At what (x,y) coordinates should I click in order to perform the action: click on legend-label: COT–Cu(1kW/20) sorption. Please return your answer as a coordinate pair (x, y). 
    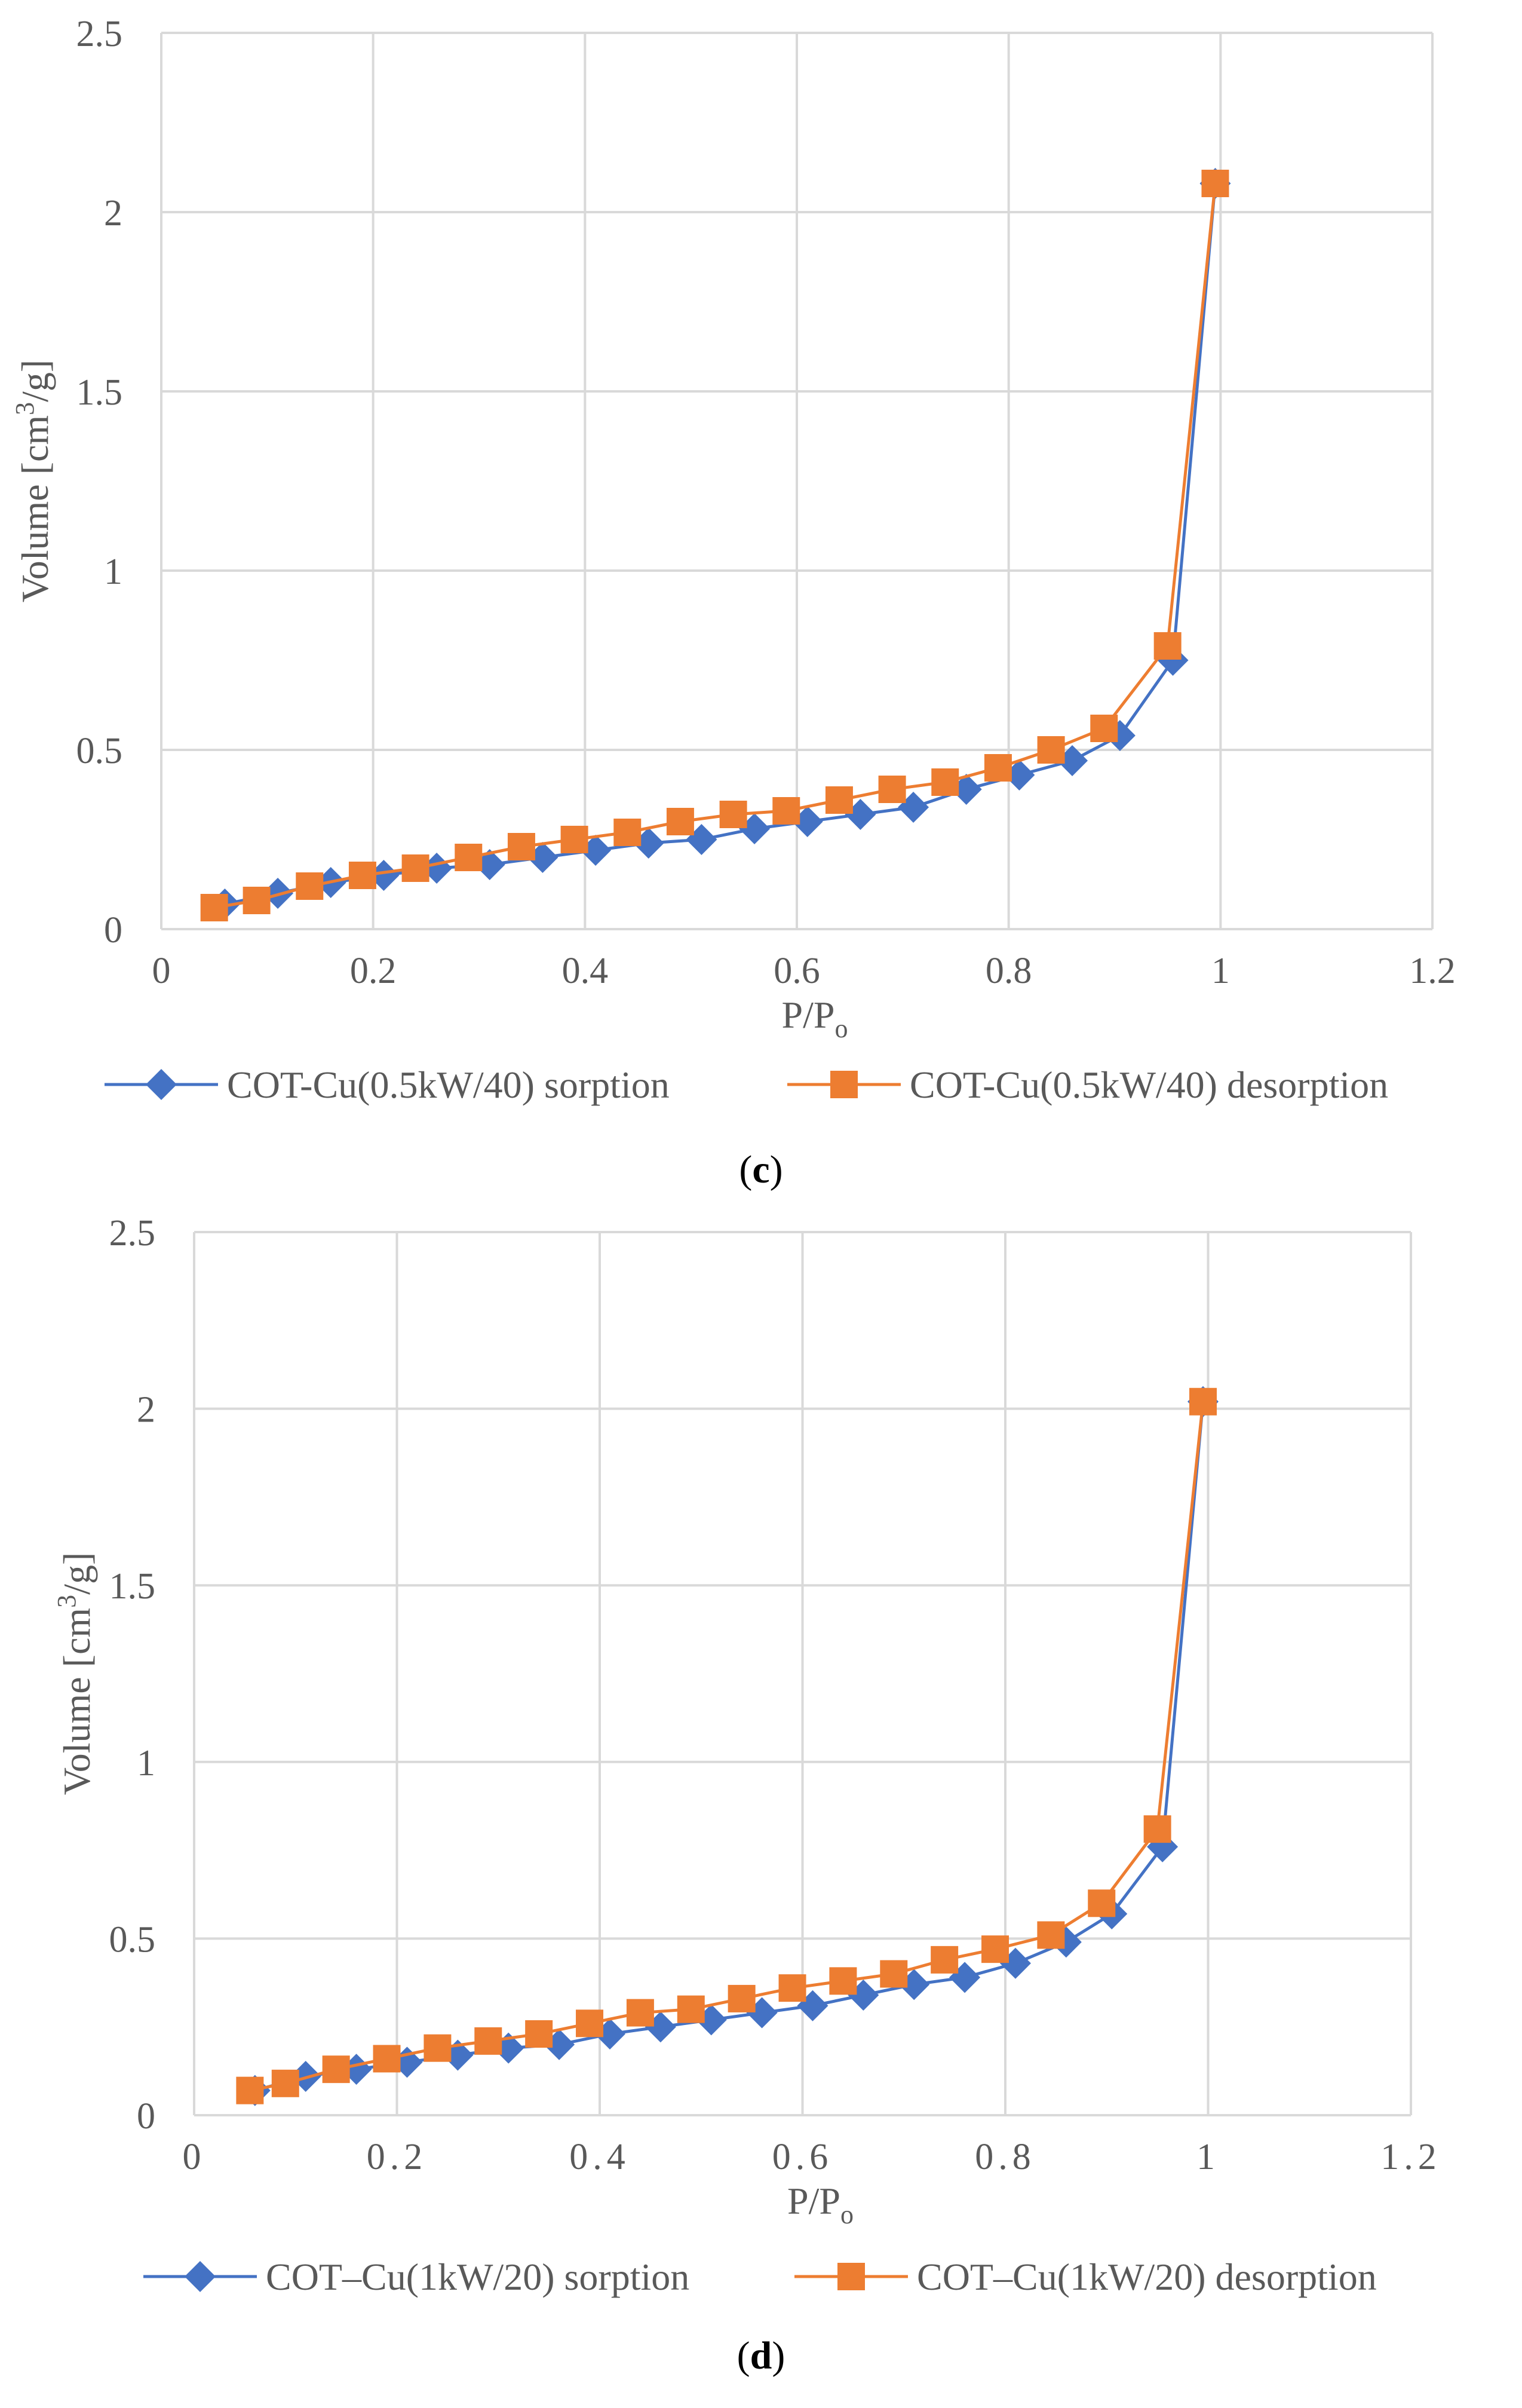
    Looking at the image, I should click on (477, 2277).